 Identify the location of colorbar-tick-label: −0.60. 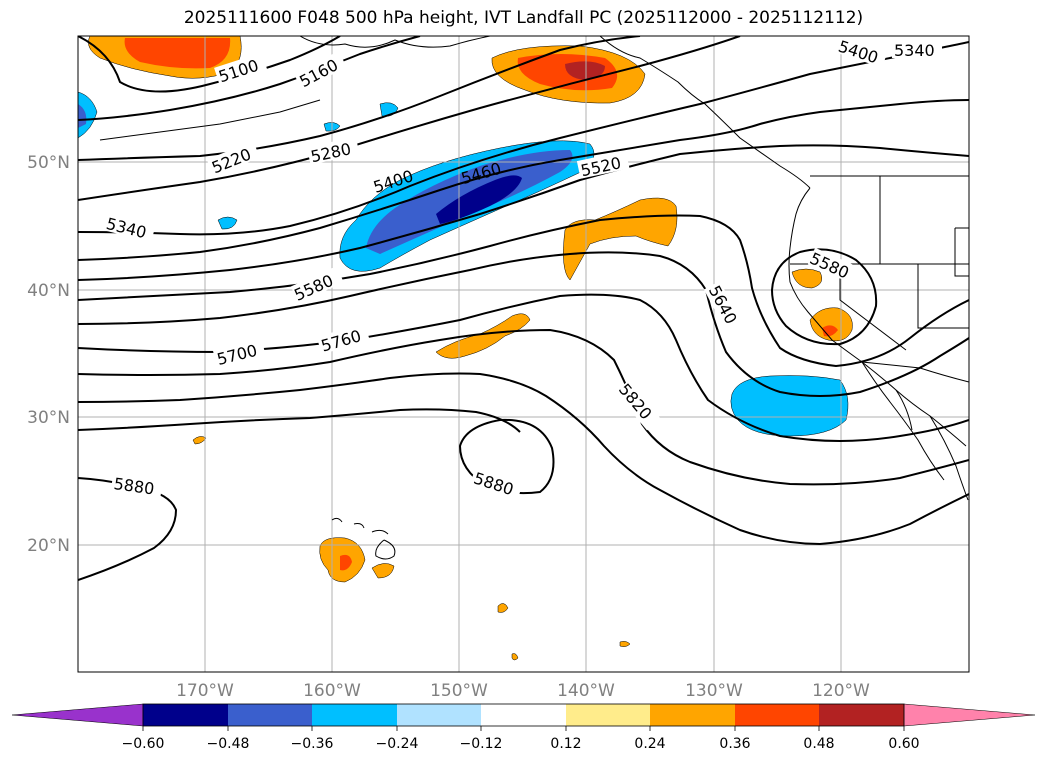
(143, 744).